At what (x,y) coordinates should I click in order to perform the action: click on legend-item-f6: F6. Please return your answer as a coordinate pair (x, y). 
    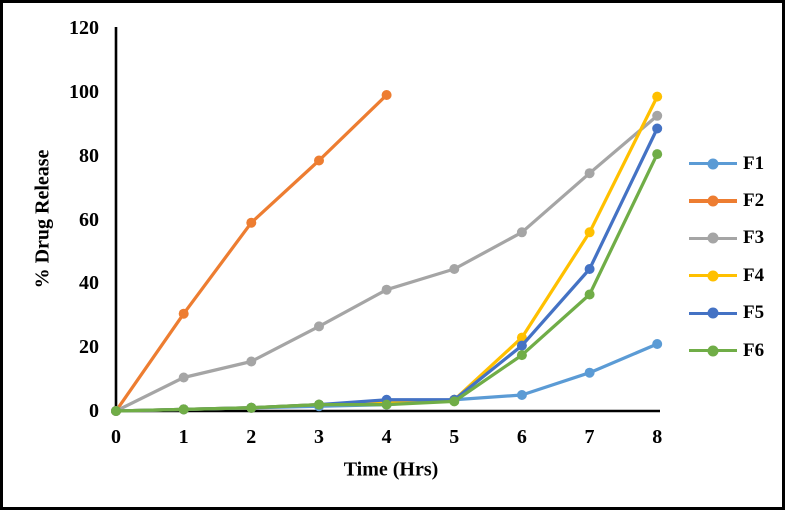
    Looking at the image, I should click on (726, 350).